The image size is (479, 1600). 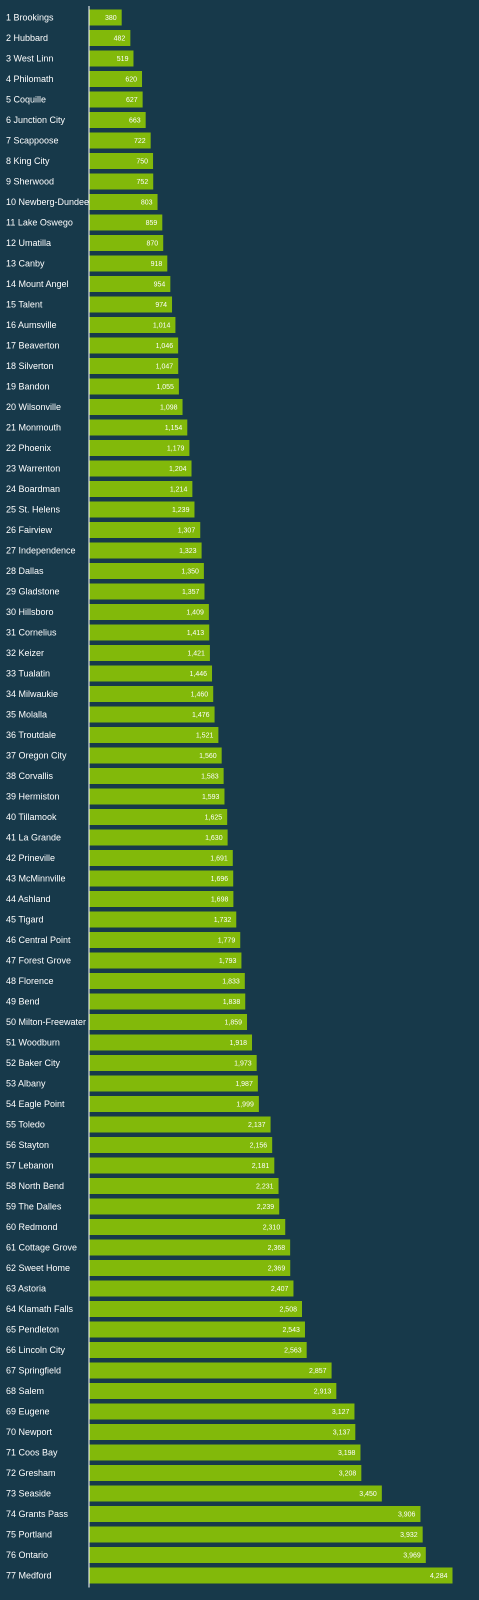 What do you see at coordinates (30, 981) in the screenshot?
I see `category-label: 48 Florence` at bounding box center [30, 981].